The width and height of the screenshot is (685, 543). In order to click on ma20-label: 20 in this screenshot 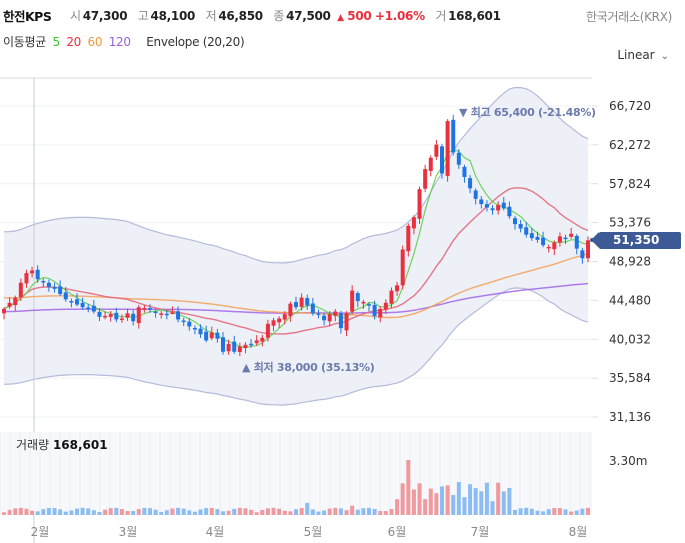, I will do `click(74, 42)`.